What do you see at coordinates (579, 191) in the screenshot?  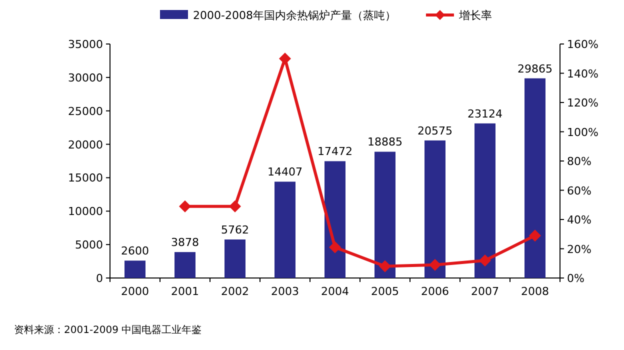 I see `y2-tick-label: 60%` at bounding box center [579, 191].